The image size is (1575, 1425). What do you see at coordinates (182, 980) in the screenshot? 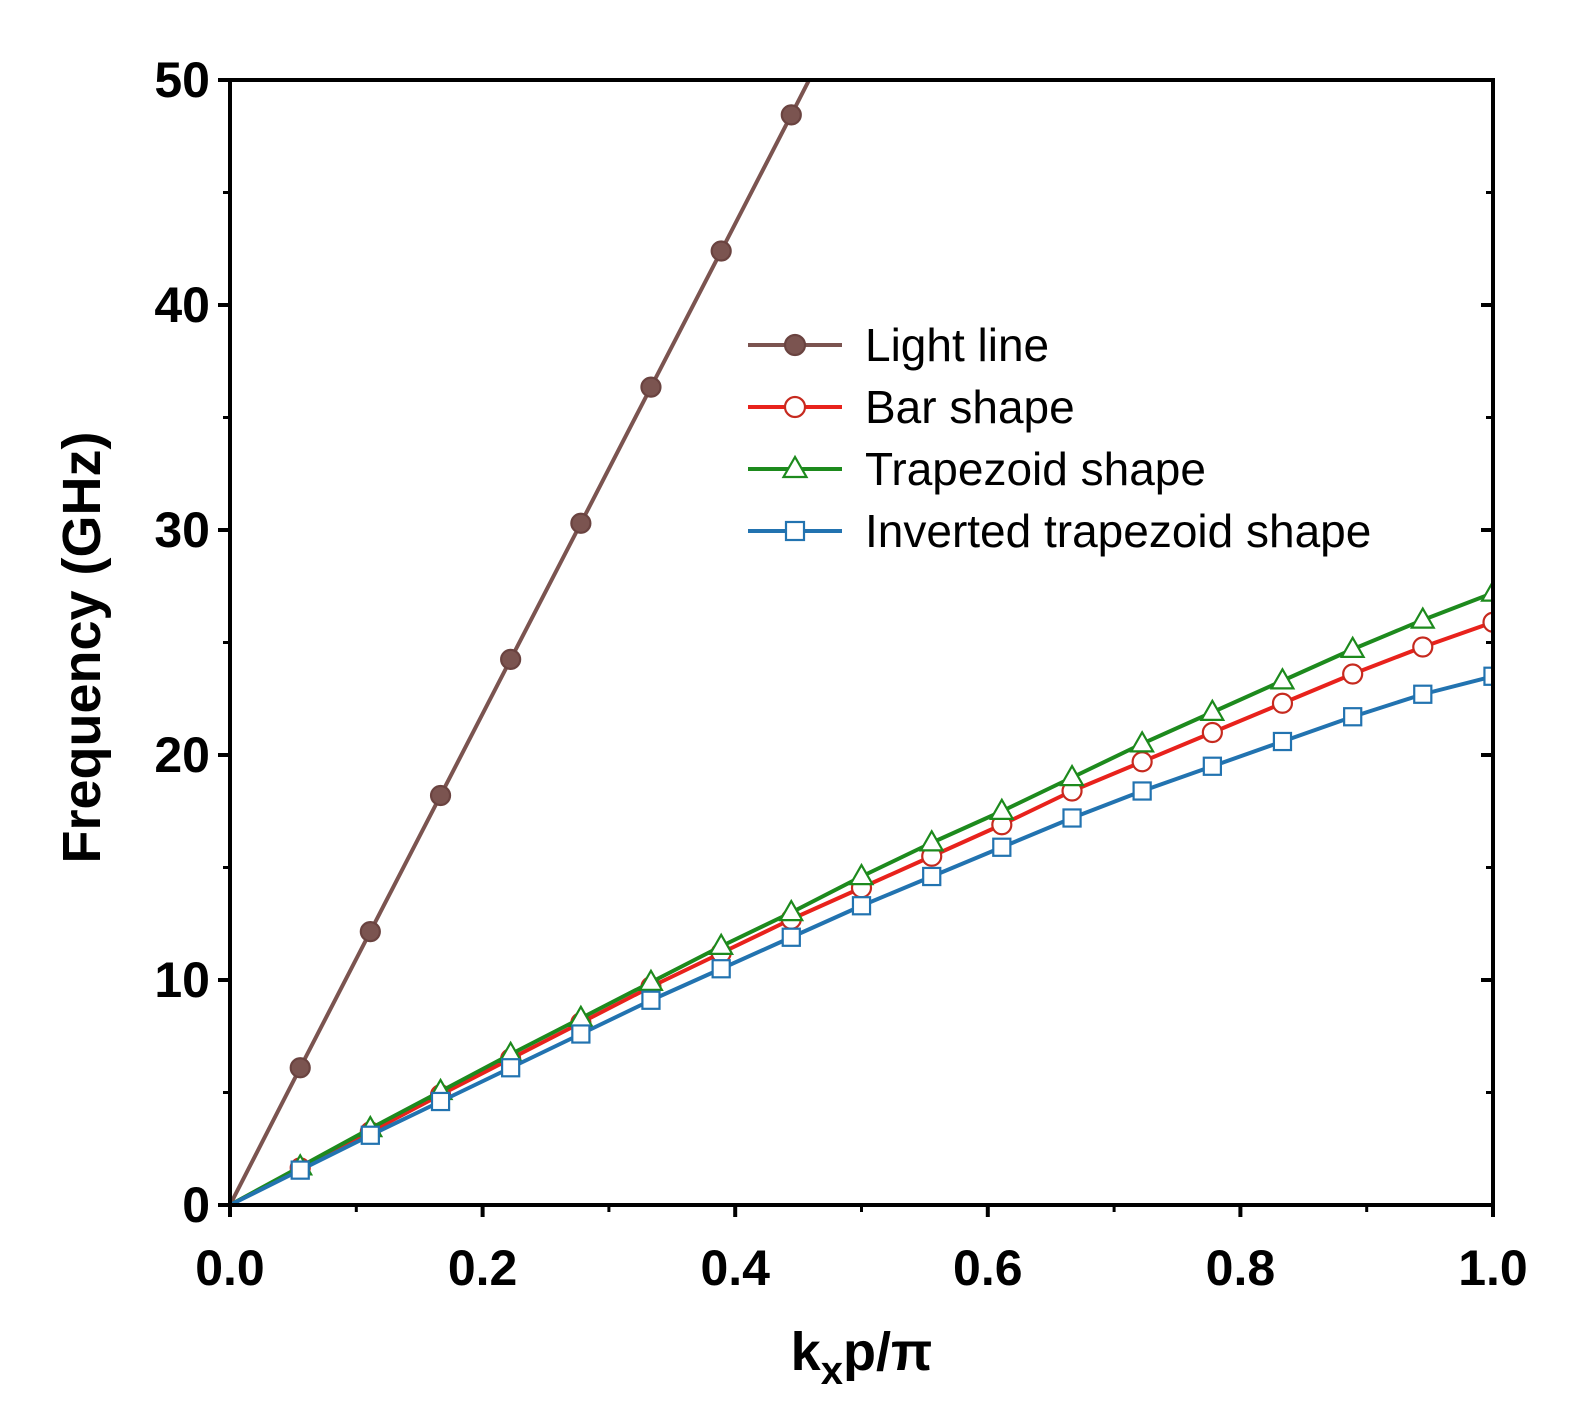
I see `y-tick-label: 10` at bounding box center [182, 980].